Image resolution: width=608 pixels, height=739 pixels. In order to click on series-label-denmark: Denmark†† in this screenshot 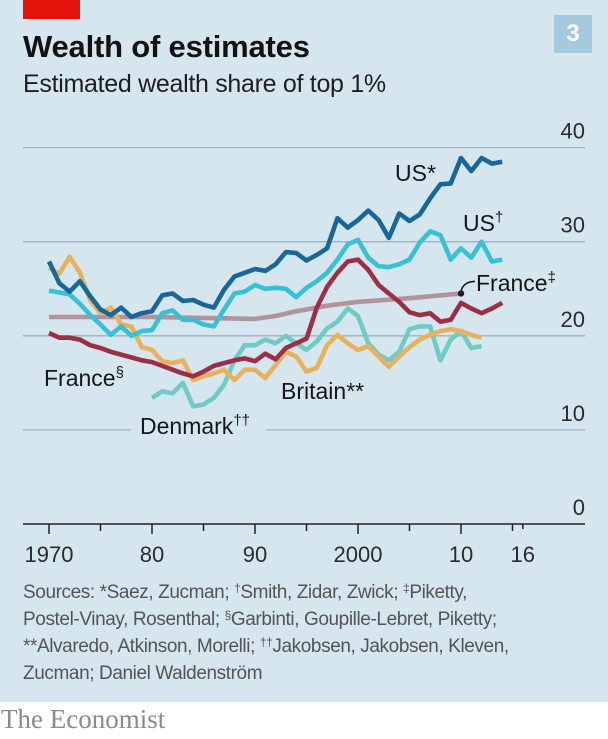, I will do `click(195, 425)`.